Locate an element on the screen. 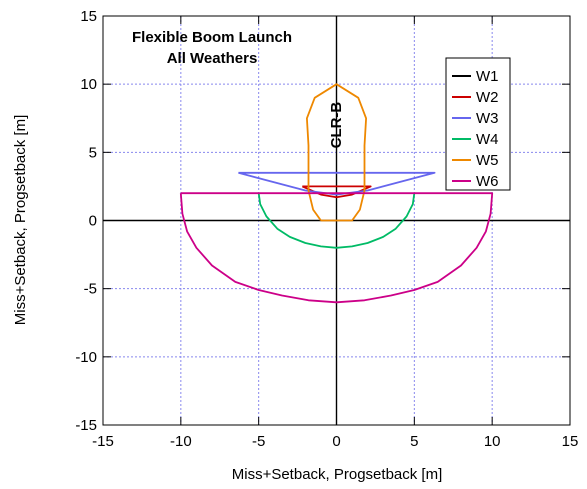 This screenshot has width=587, height=489. legend-label-w6: W6 is located at coordinates (487, 181).